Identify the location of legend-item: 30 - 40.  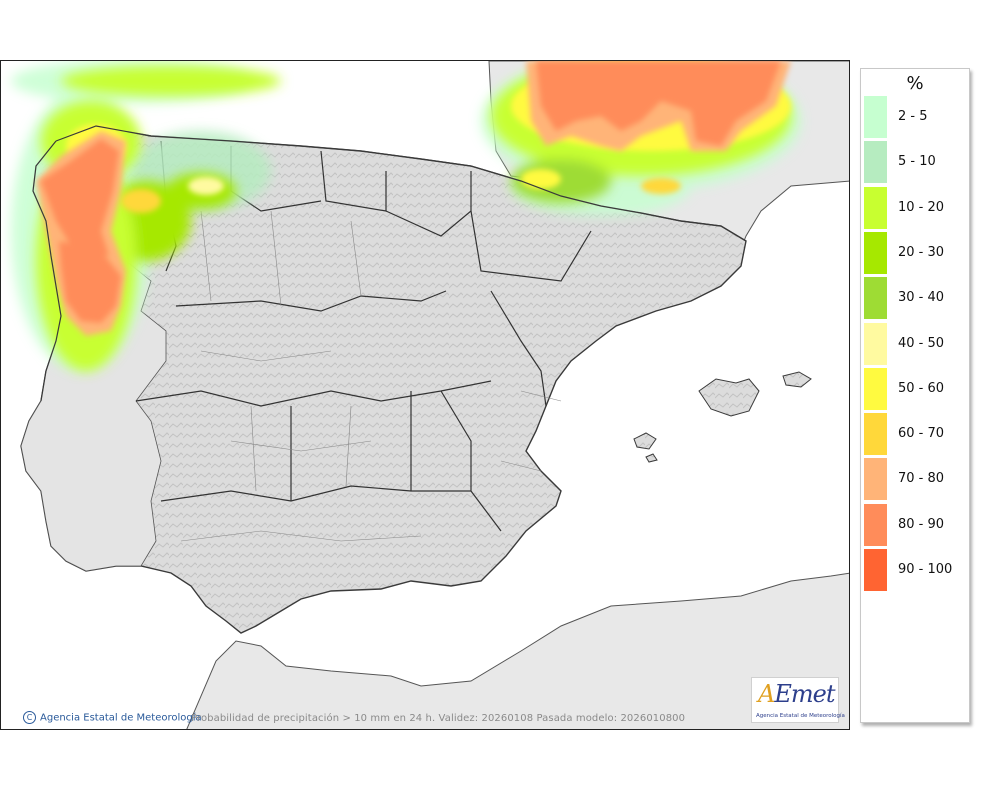
(916, 298).